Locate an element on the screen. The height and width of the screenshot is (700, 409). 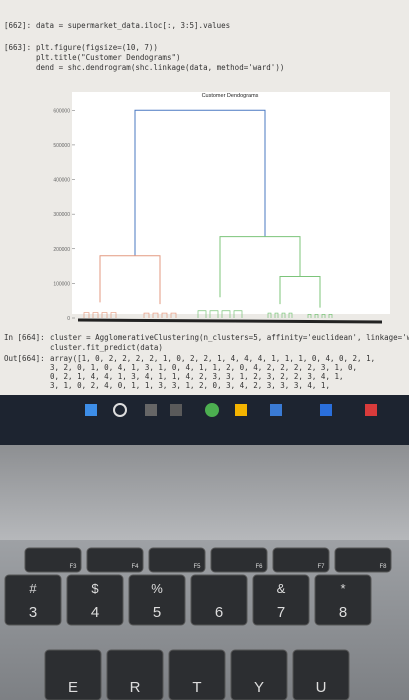
cell-prompt: [663]: is located at coordinates (17, 47).